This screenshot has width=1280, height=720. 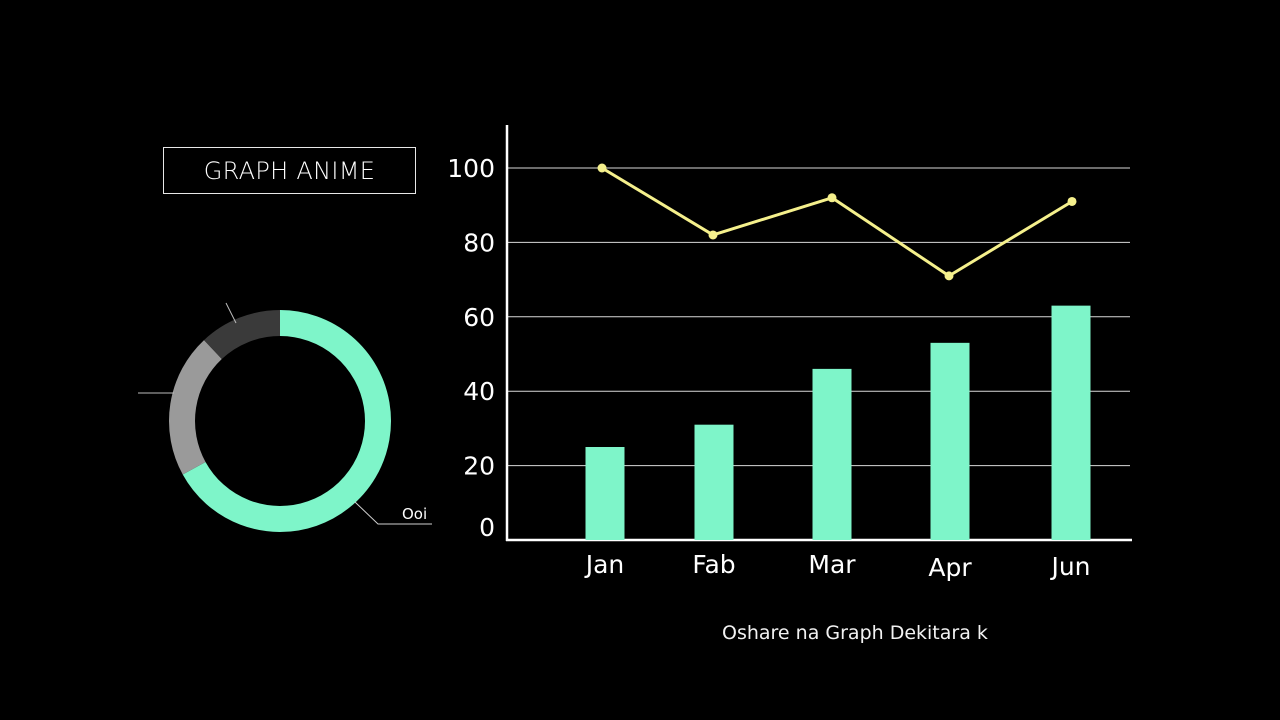 I want to click on y-tick-label: 60, so click(x=479, y=317).